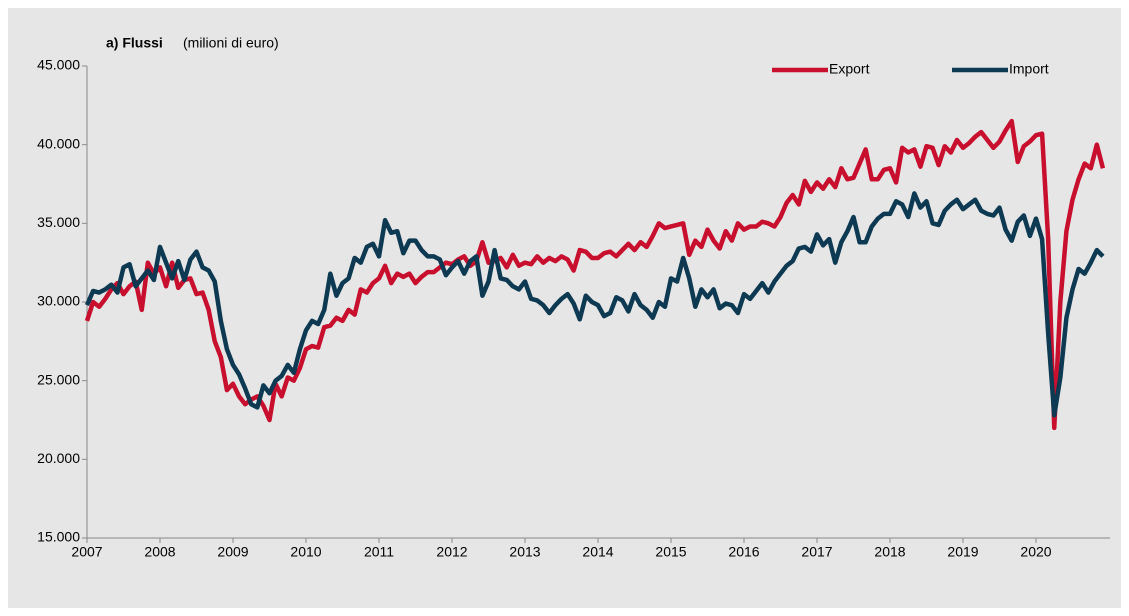  I want to click on x-tick-label: 2016, so click(743, 552).